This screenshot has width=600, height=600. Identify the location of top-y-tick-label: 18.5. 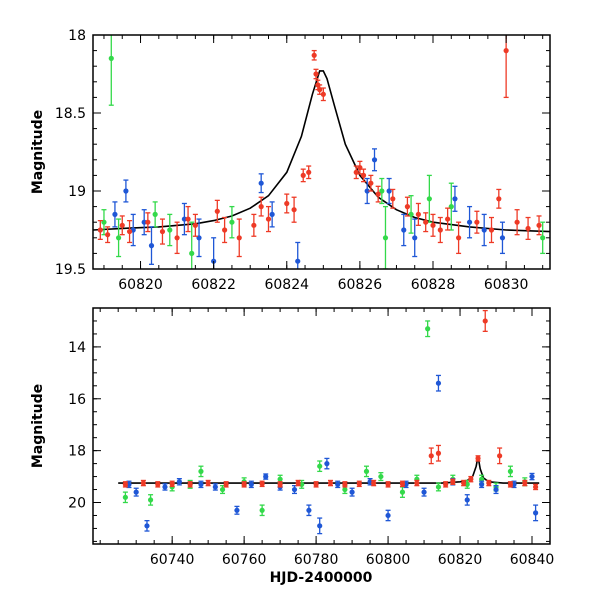
(70, 114).